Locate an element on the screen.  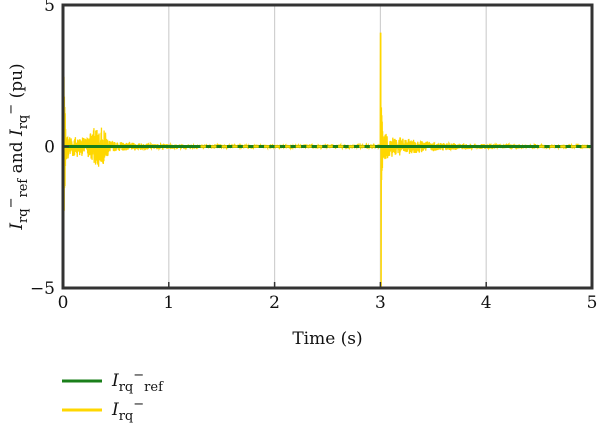
x-tick-label-2: 2 is located at coordinates (274, 303).